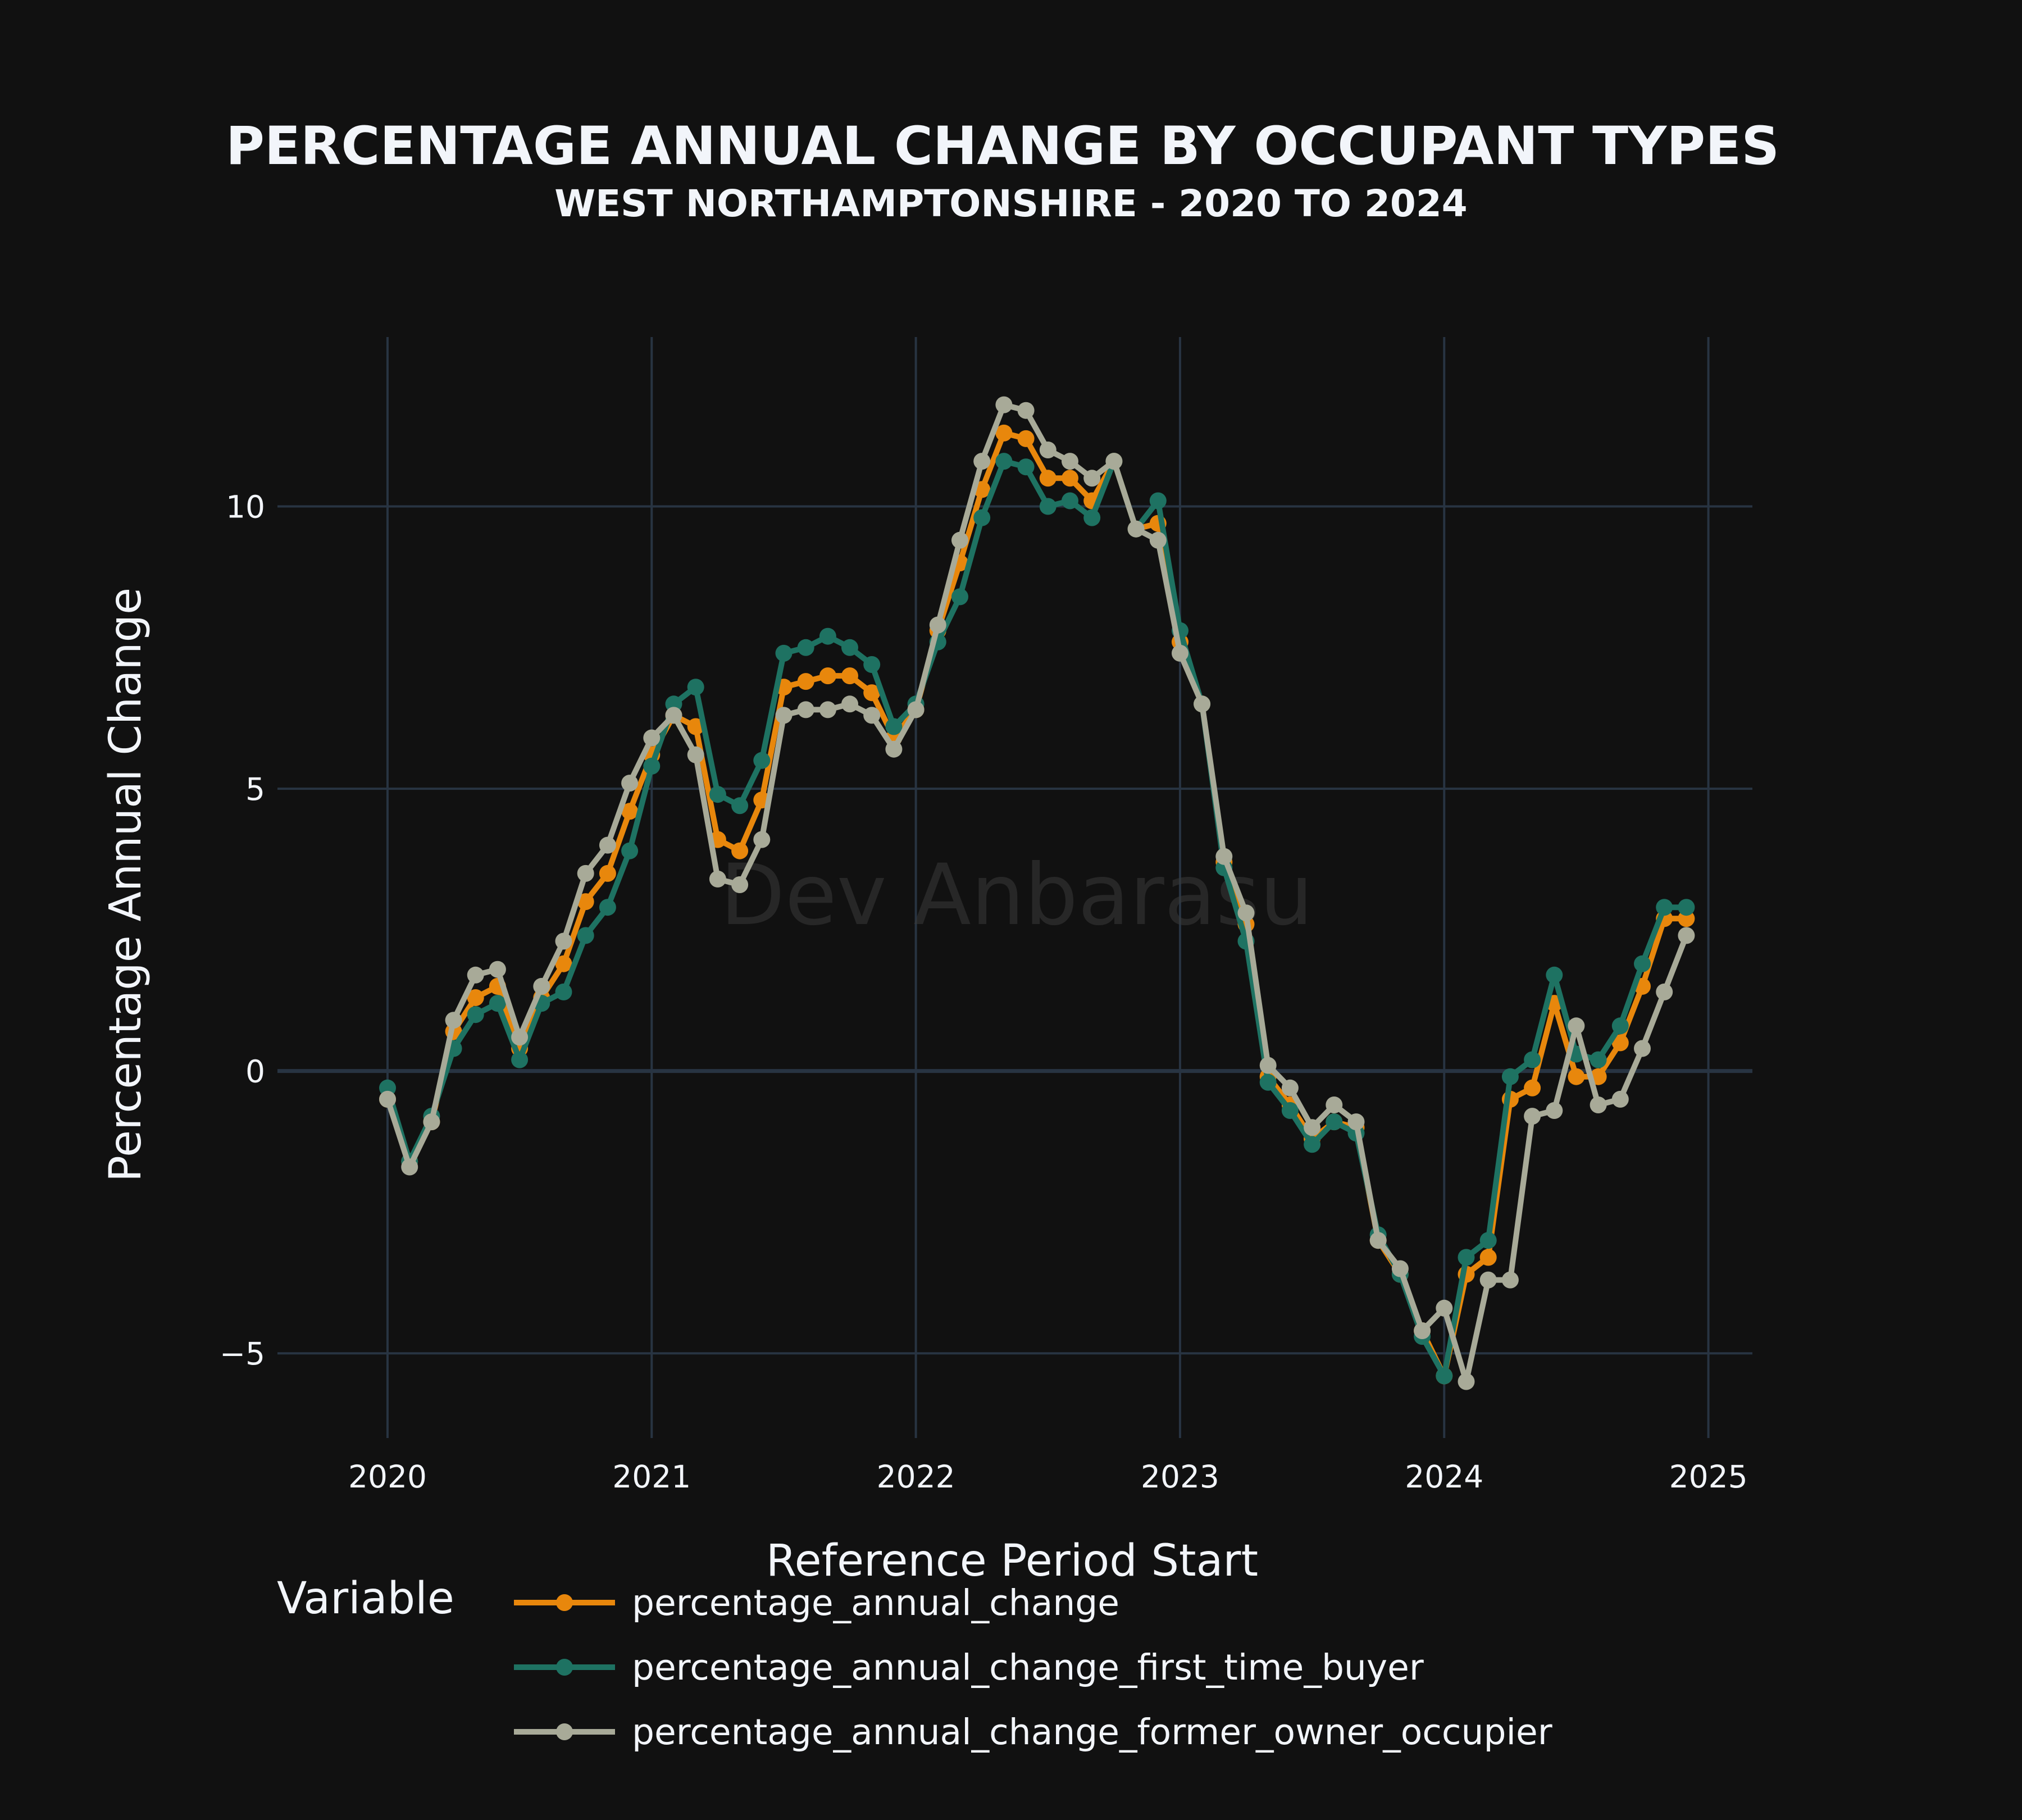 Image resolution: width=2022 pixels, height=1820 pixels. I want to click on y-axis-title: Percentage Annual Change, so click(126, 885).